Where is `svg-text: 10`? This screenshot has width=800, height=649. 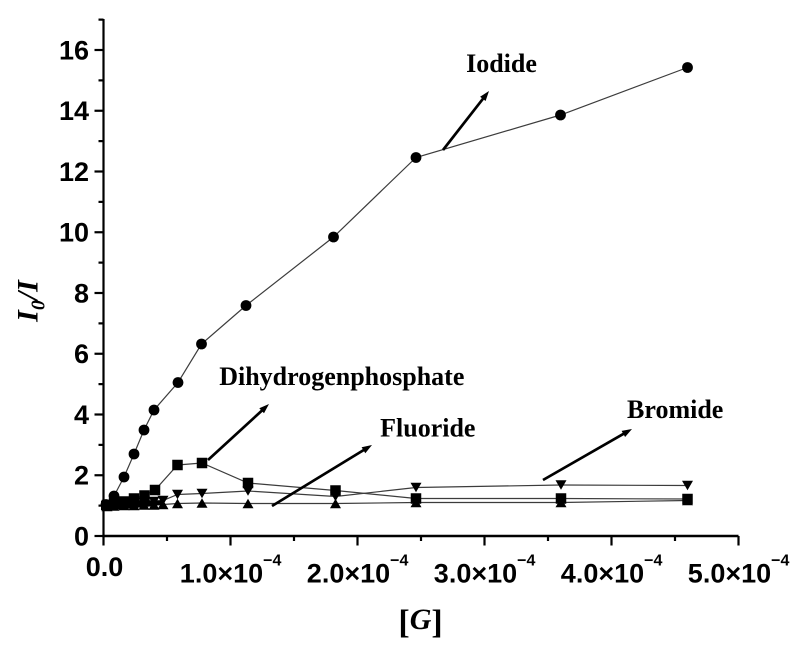
svg-text: 10 is located at coordinates (74, 233).